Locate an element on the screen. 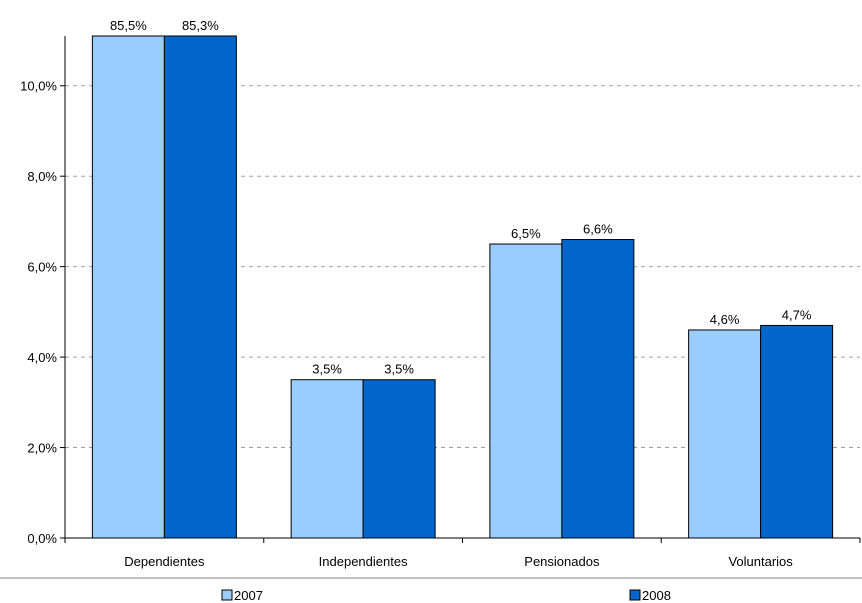 The height and width of the screenshot is (603, 862). y-tick-label: 8,0% is located at coordinates (42, 176).